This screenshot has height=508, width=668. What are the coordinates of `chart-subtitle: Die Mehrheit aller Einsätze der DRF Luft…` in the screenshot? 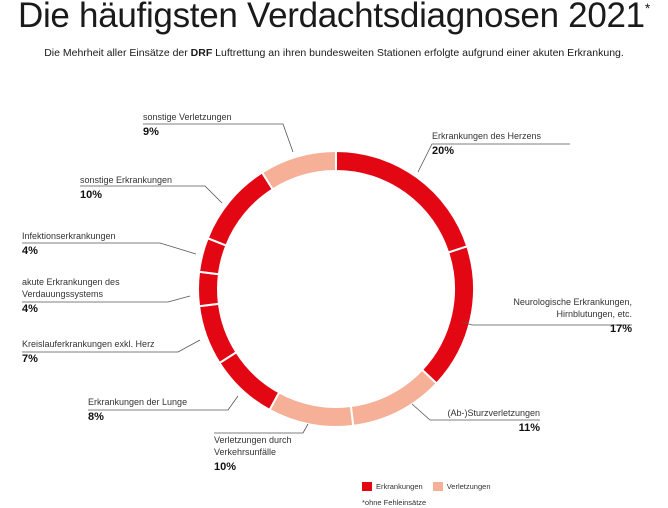 It's located at (334, 53).